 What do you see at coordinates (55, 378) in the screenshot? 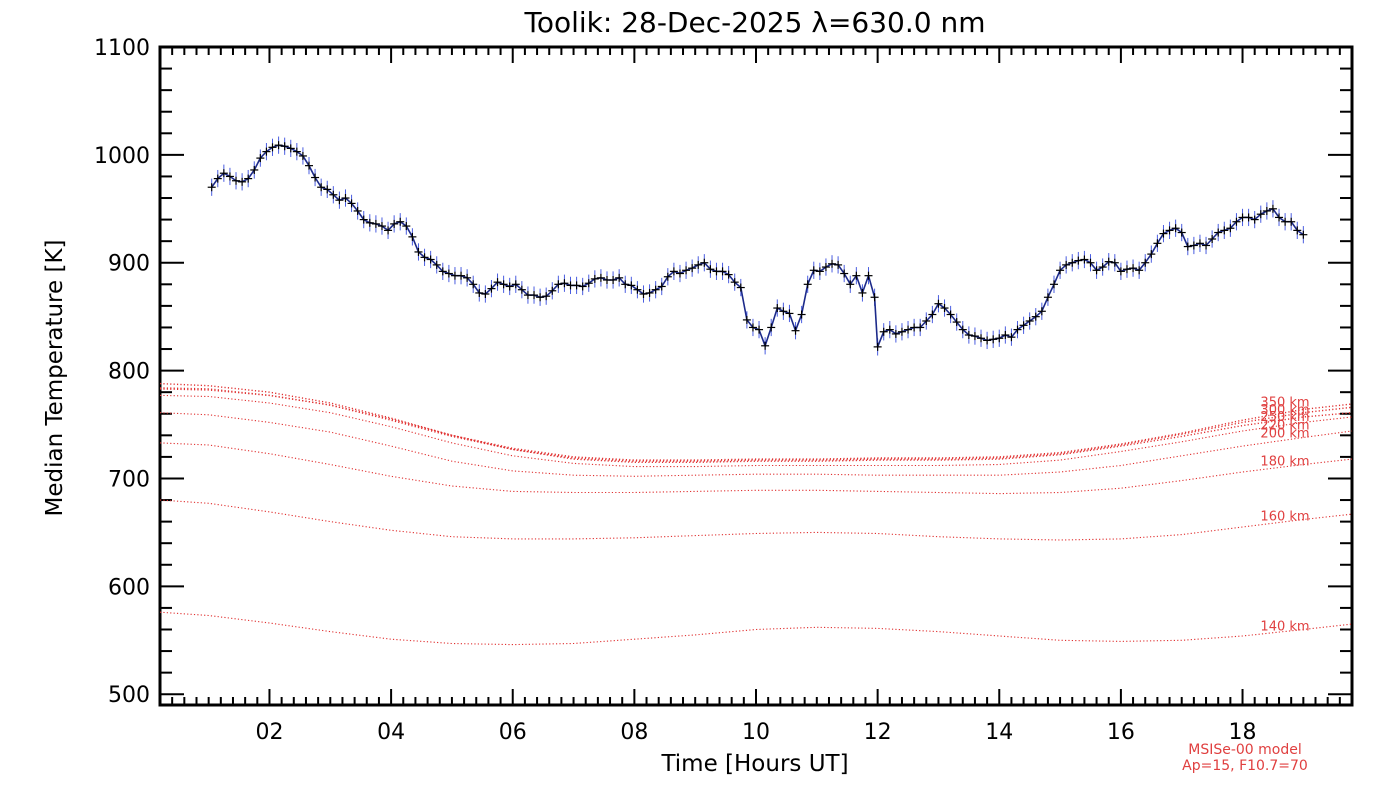
I see `y-axis-label: Median Temperature [K]` at bounding box center [55, 378].